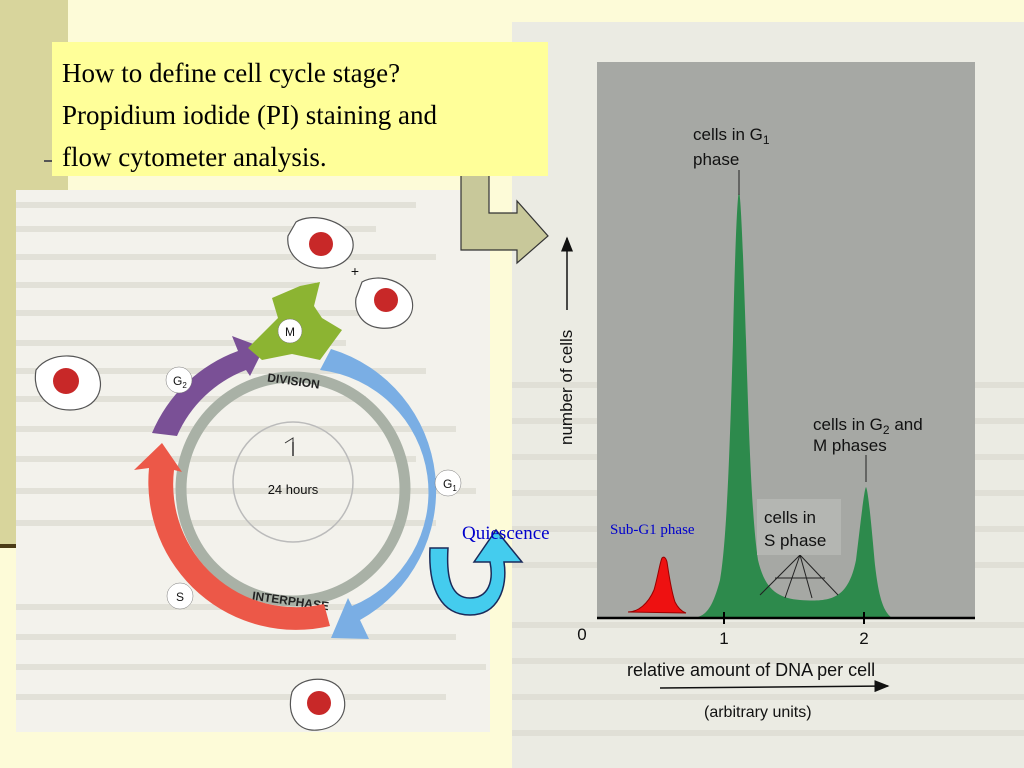 The image size is (1024, 768). What do you see at coordinates (657, 585) in the screenshot?
I see `sub-g1-peak` at bounding box center [657, 585].